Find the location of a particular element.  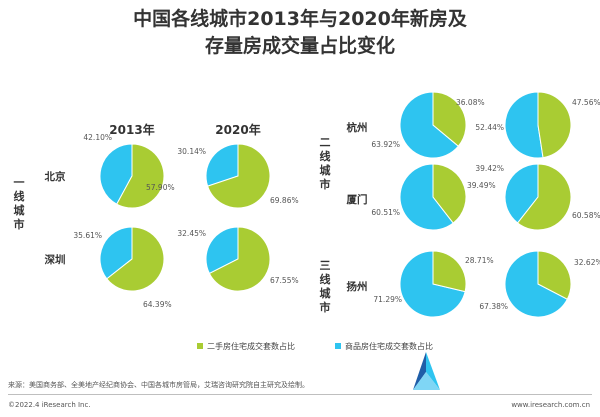

logo-prism-base is located at coordinates (426, 381).